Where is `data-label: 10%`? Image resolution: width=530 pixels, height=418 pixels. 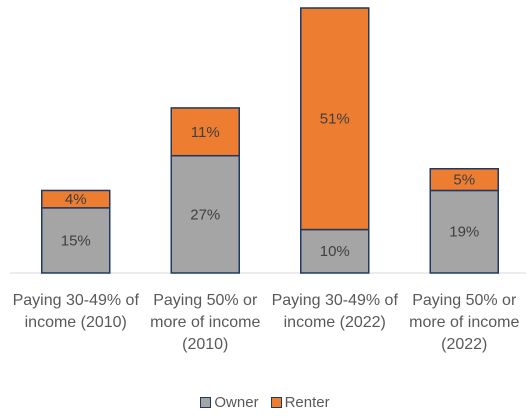
data-label: 10% is located at coordinates (335, 251).